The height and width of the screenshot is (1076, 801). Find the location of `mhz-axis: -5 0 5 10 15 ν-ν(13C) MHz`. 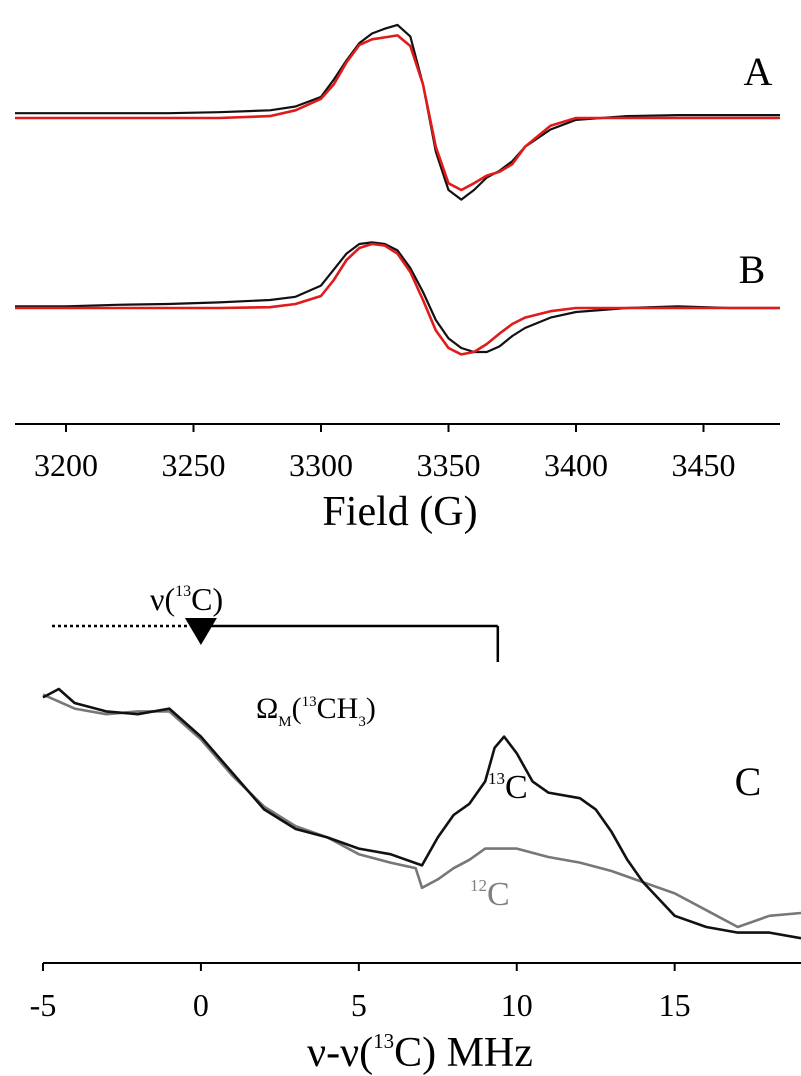

mhz-axis: -5 0 5 10 15 ν-ν(13C) MHz is located at coordinates (415, 1019).